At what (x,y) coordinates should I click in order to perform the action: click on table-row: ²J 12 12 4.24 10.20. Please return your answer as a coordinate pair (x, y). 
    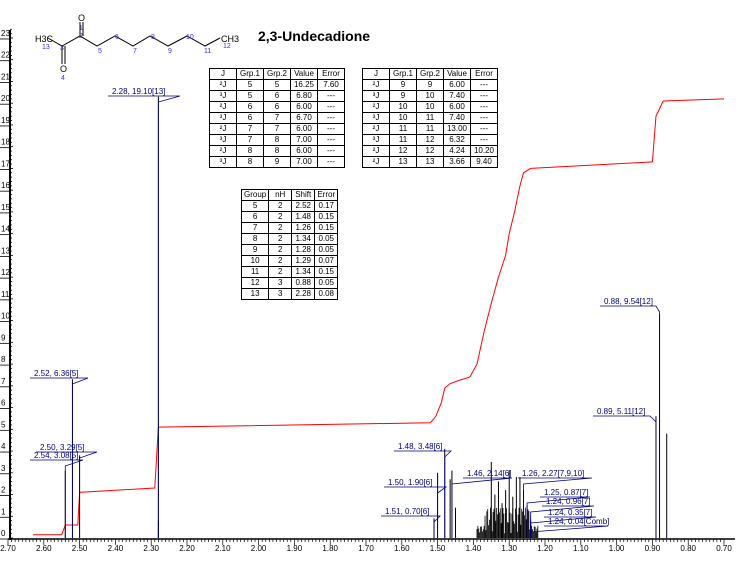
    Looking at the image, I should click on (430, 151).